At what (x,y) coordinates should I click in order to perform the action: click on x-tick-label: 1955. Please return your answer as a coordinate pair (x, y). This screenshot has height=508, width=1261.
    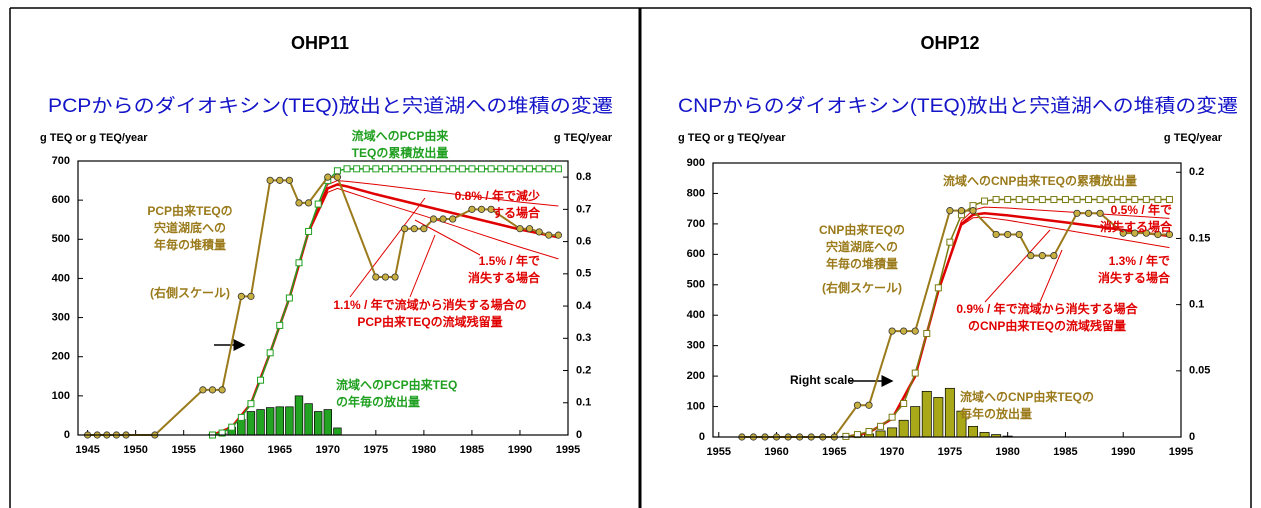
    Looking at the image, I should click on (183, 450).